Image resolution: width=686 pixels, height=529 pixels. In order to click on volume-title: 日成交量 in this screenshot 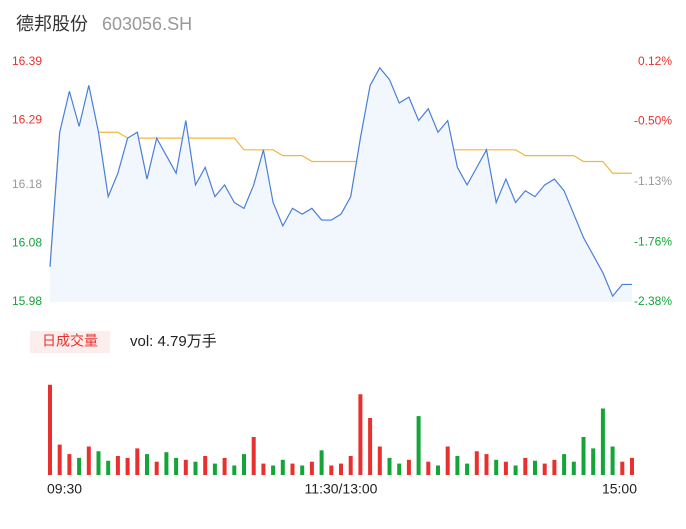, I will do `click(70, 341)`.